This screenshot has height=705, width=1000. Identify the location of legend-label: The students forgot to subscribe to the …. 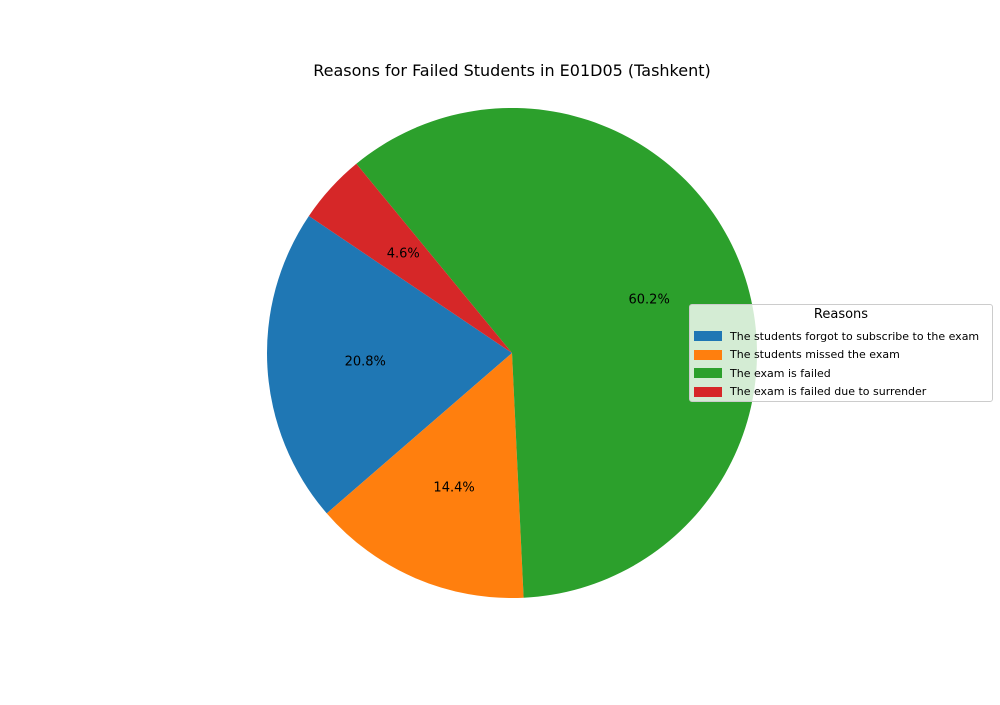
(855, 336).